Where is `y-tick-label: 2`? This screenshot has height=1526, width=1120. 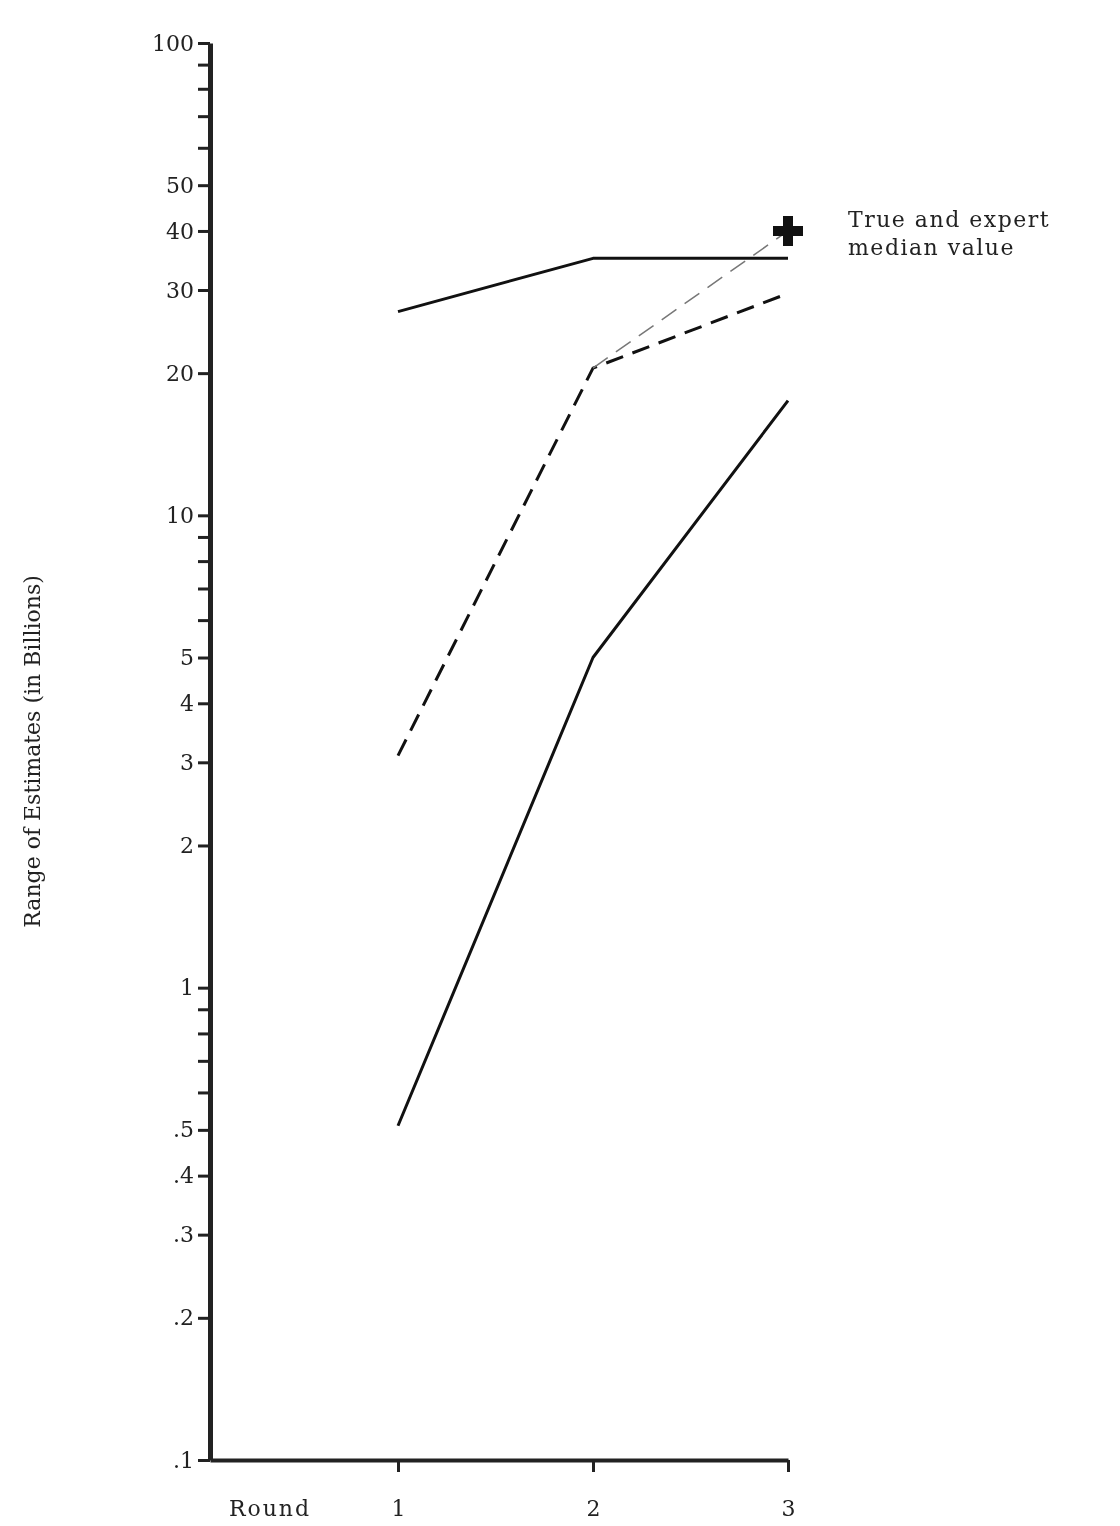
y-tick-label: 2 is located at coordinates (187, 846).